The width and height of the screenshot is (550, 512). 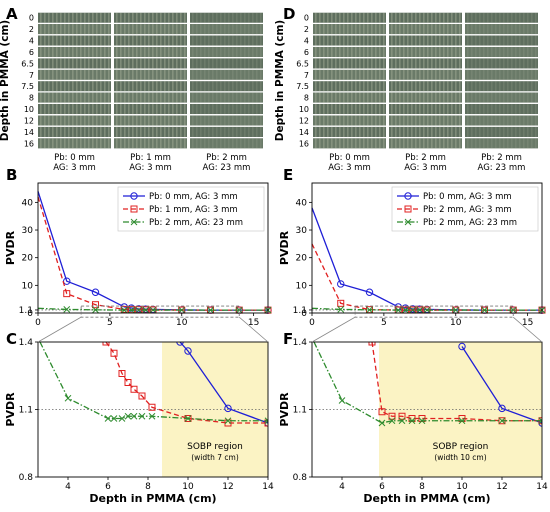 I want to click on film-d-depth-label: 16, so click(x=304, y=143).